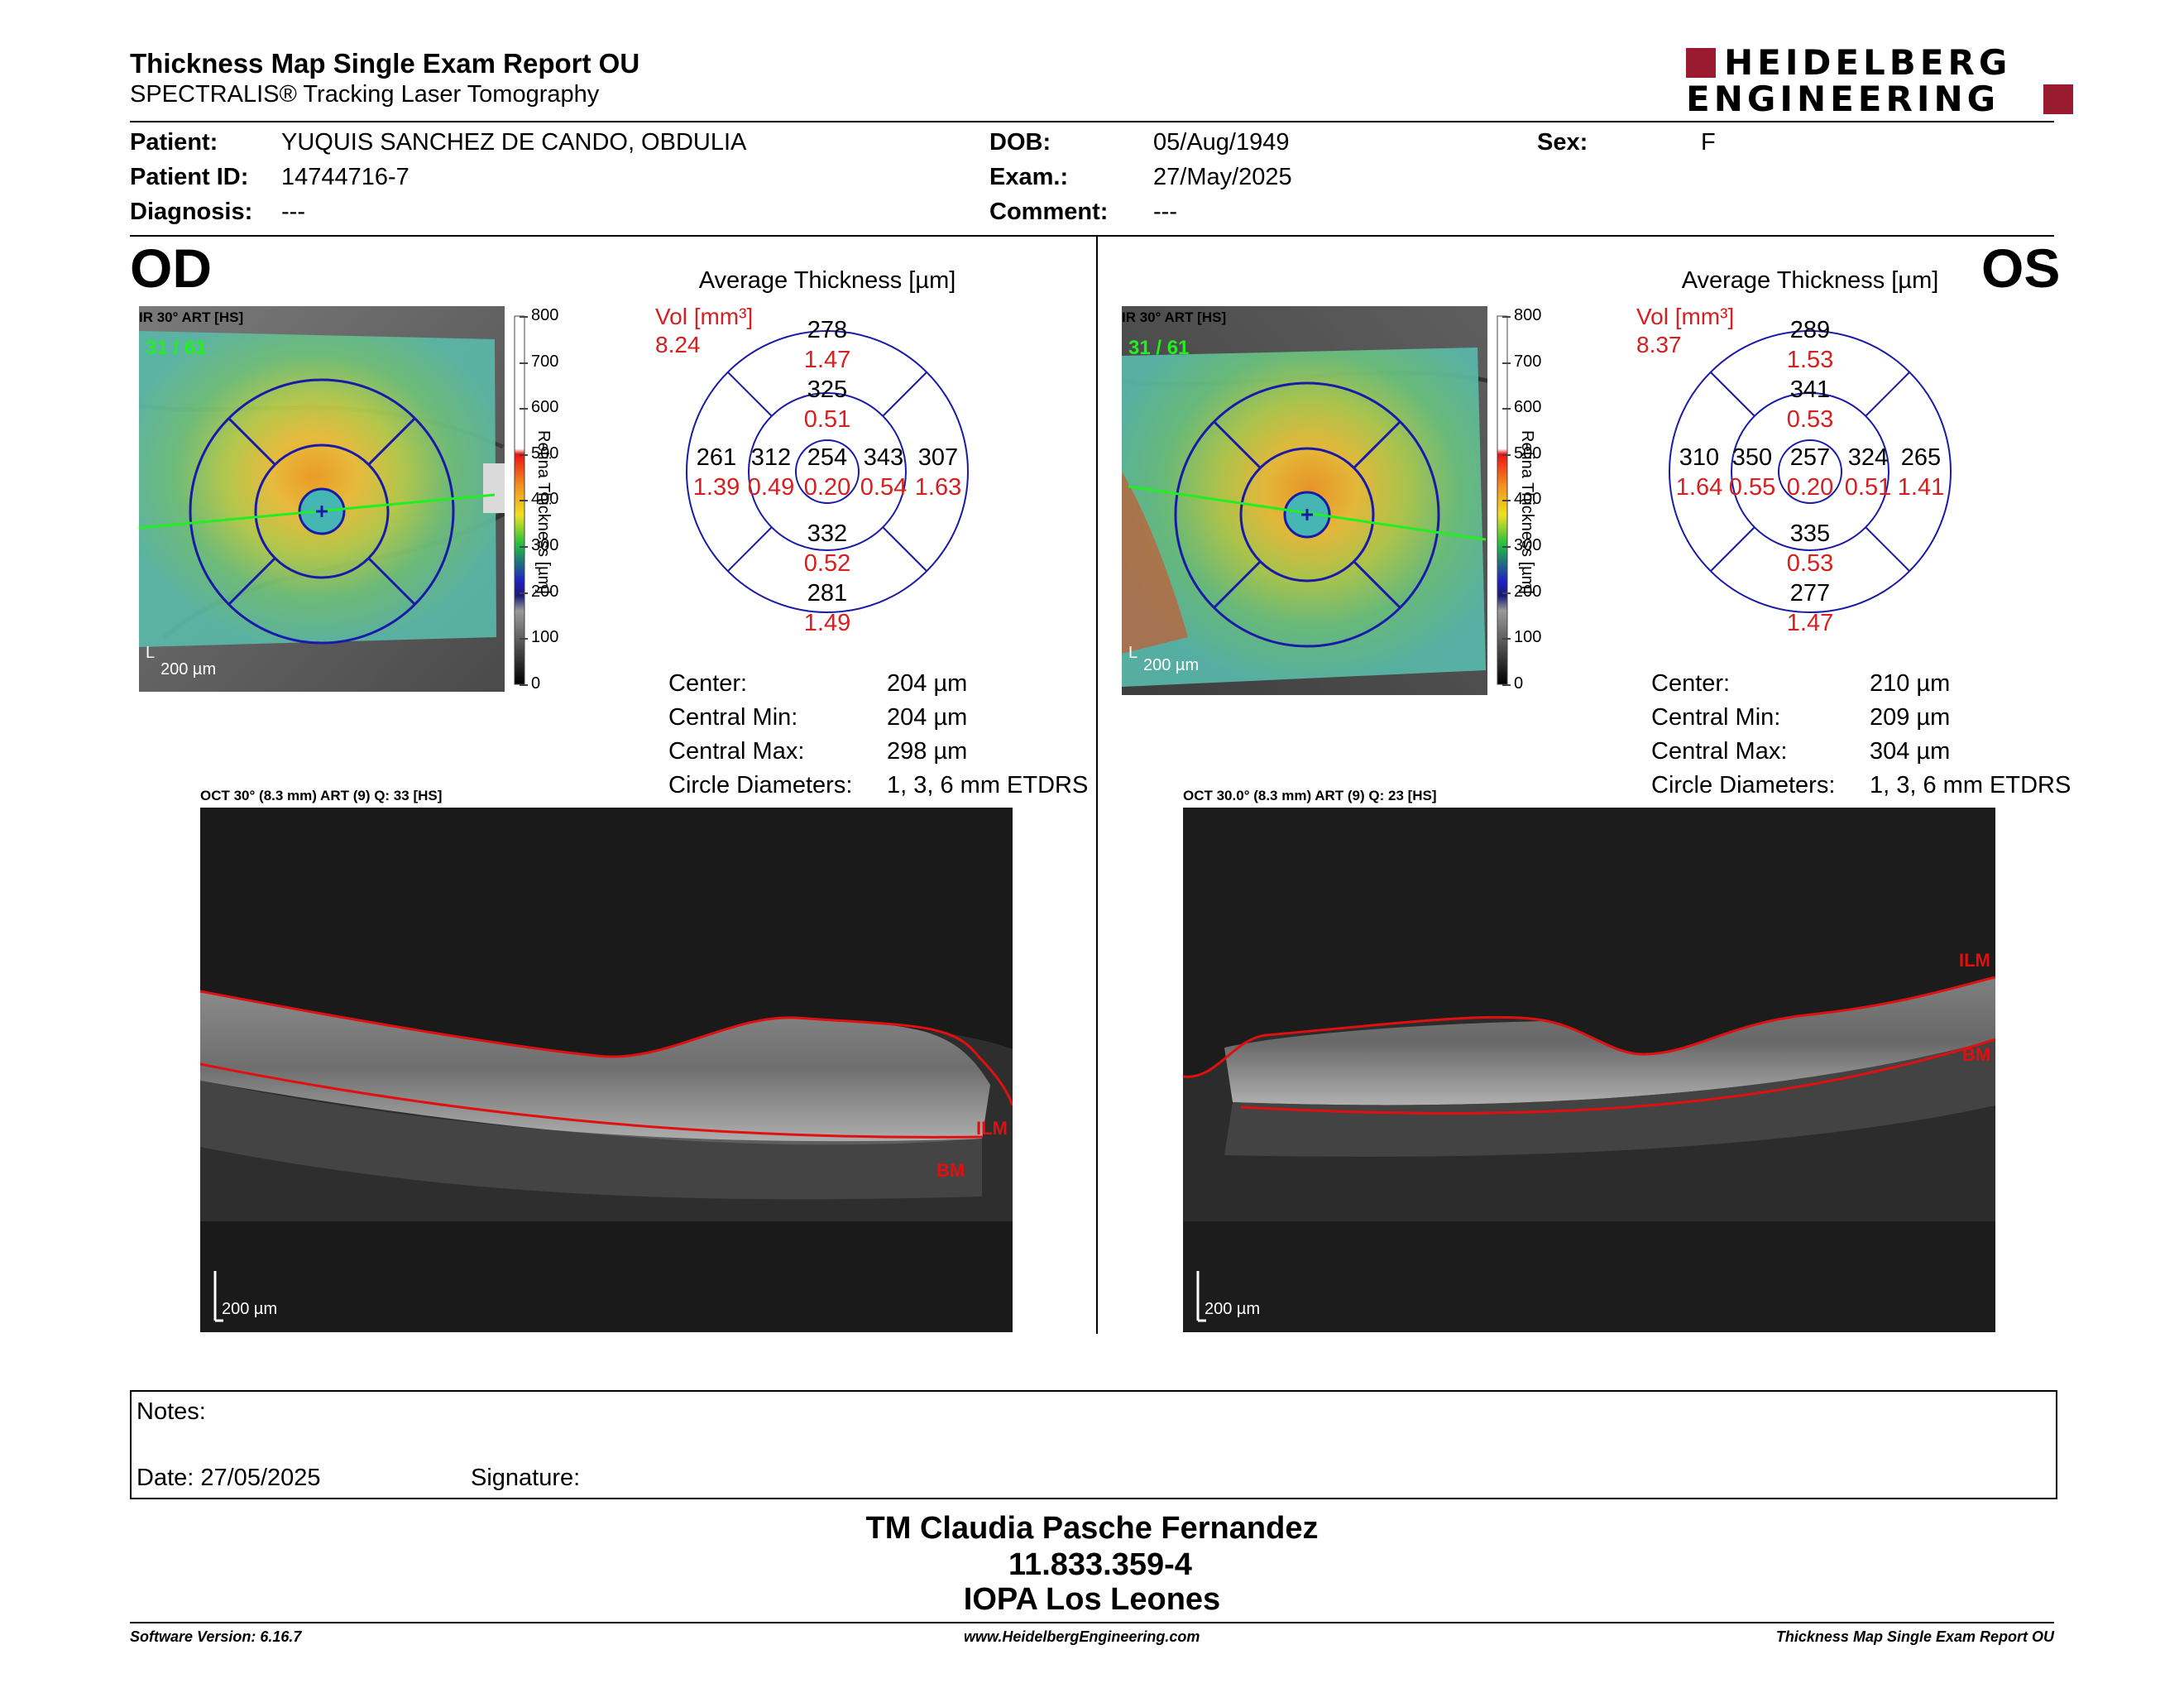  What do you see at coordinates (1222, 177) in the screenshot?
I see `exam-value: 27/May/2025` at bounding box center [1222, 177].